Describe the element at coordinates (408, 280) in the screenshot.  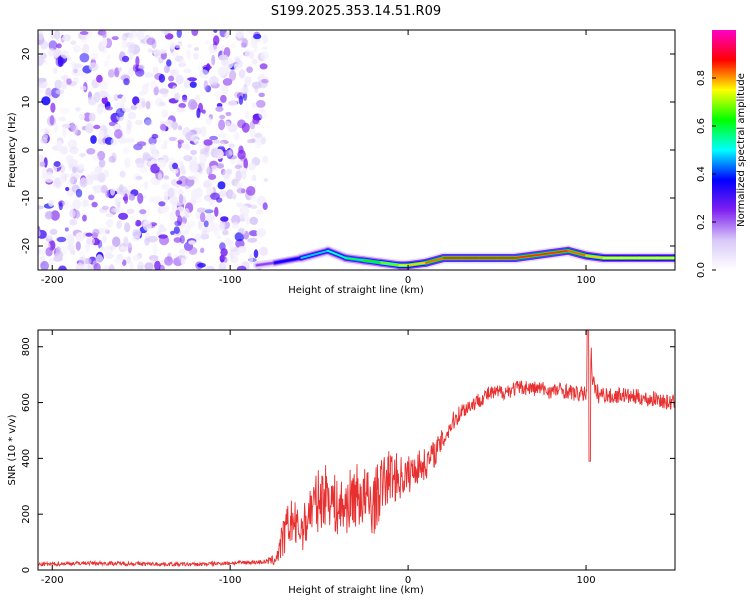
I see `x-tick-label: 0` at that location.